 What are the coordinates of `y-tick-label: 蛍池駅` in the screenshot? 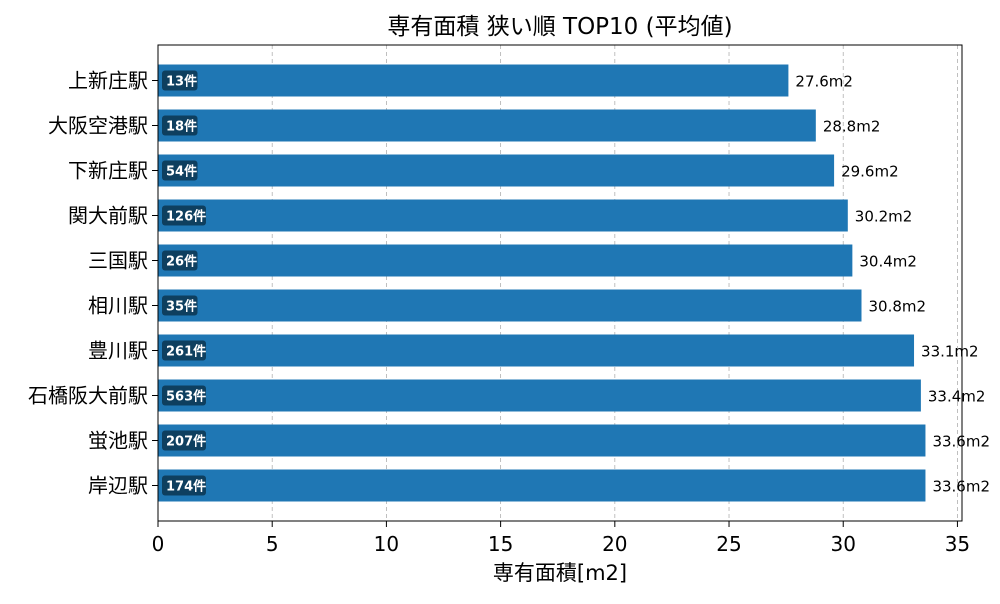 It's located at (118, 441).